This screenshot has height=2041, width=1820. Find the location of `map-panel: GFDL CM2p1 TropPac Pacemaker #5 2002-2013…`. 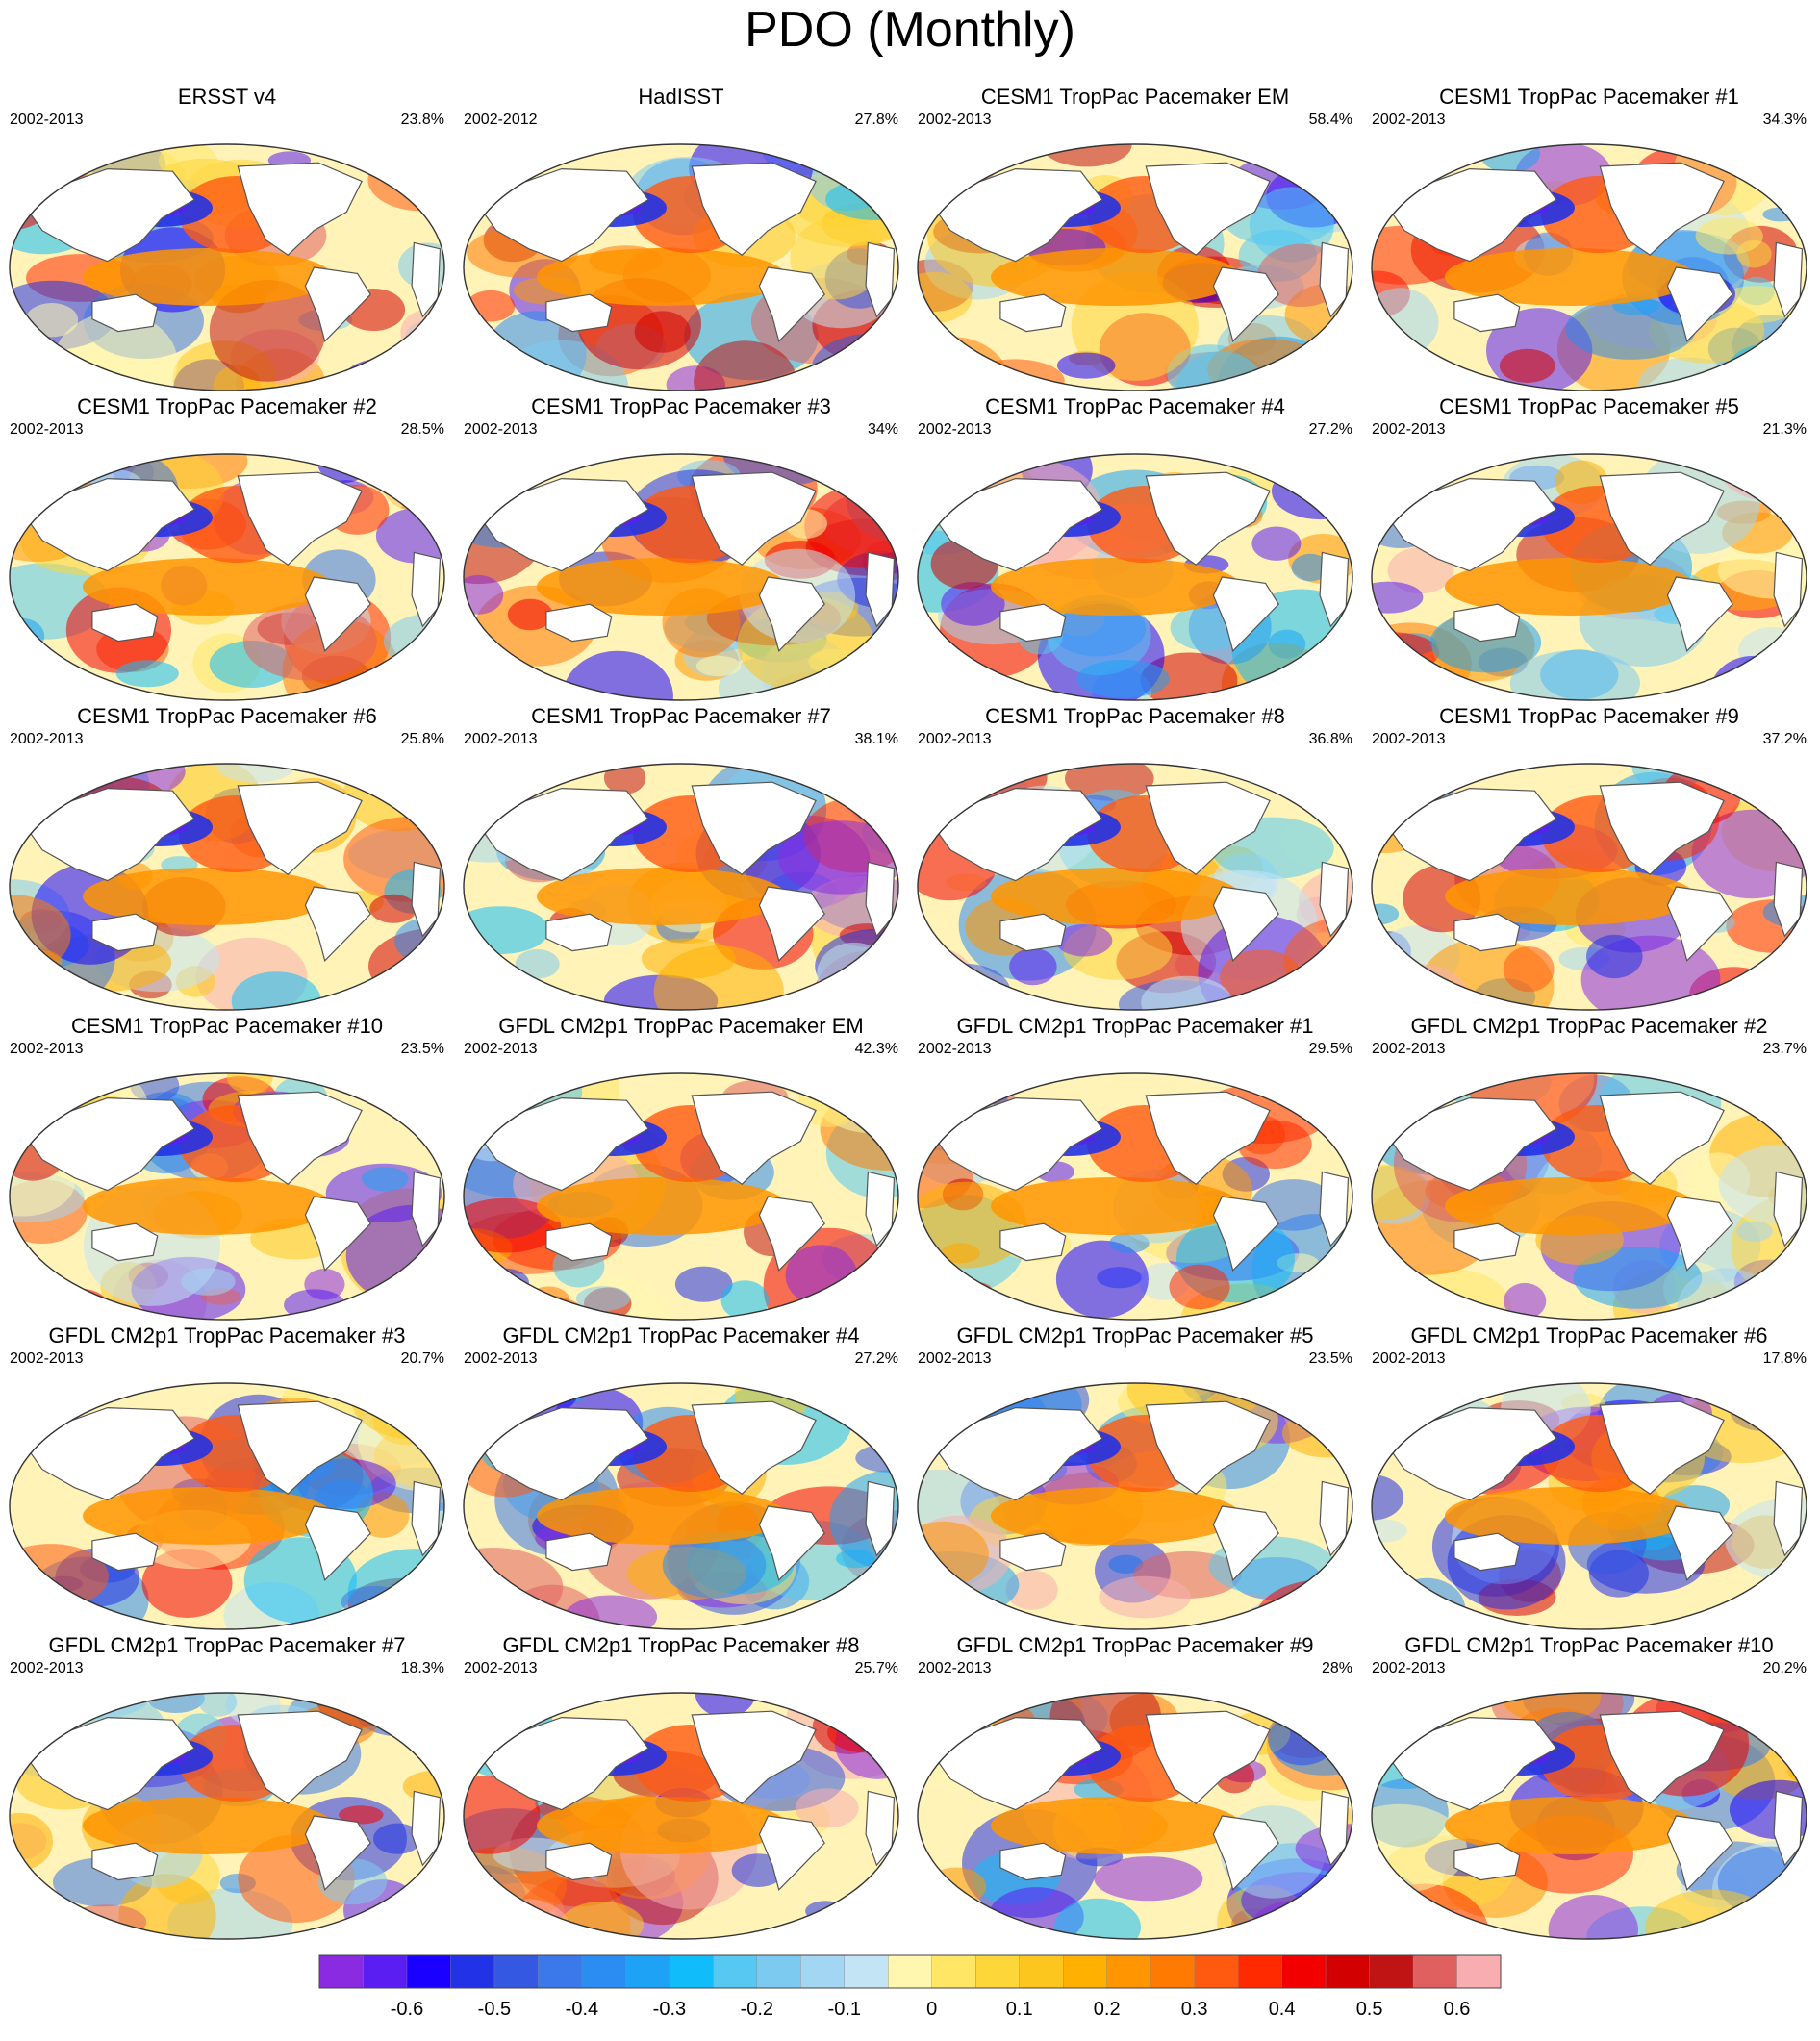

map-panel: GFDL CM2p1 TropPac Pacemaker #5 2002-2013… is located at coordinates (1135, 1478).